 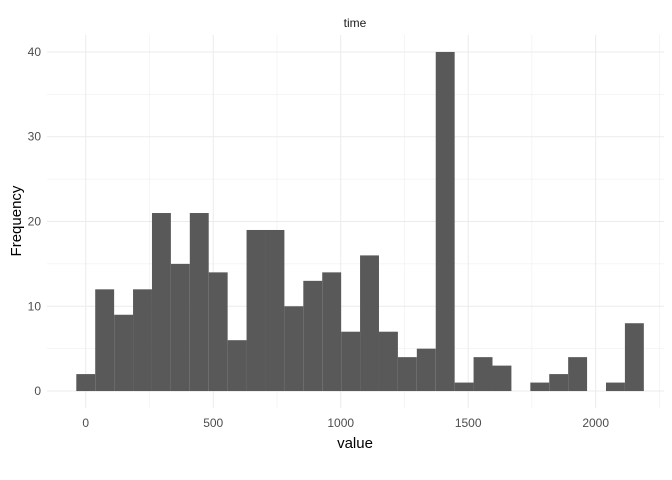 I want to click on x-tick-label: 1000, so click(x=340, y=423).